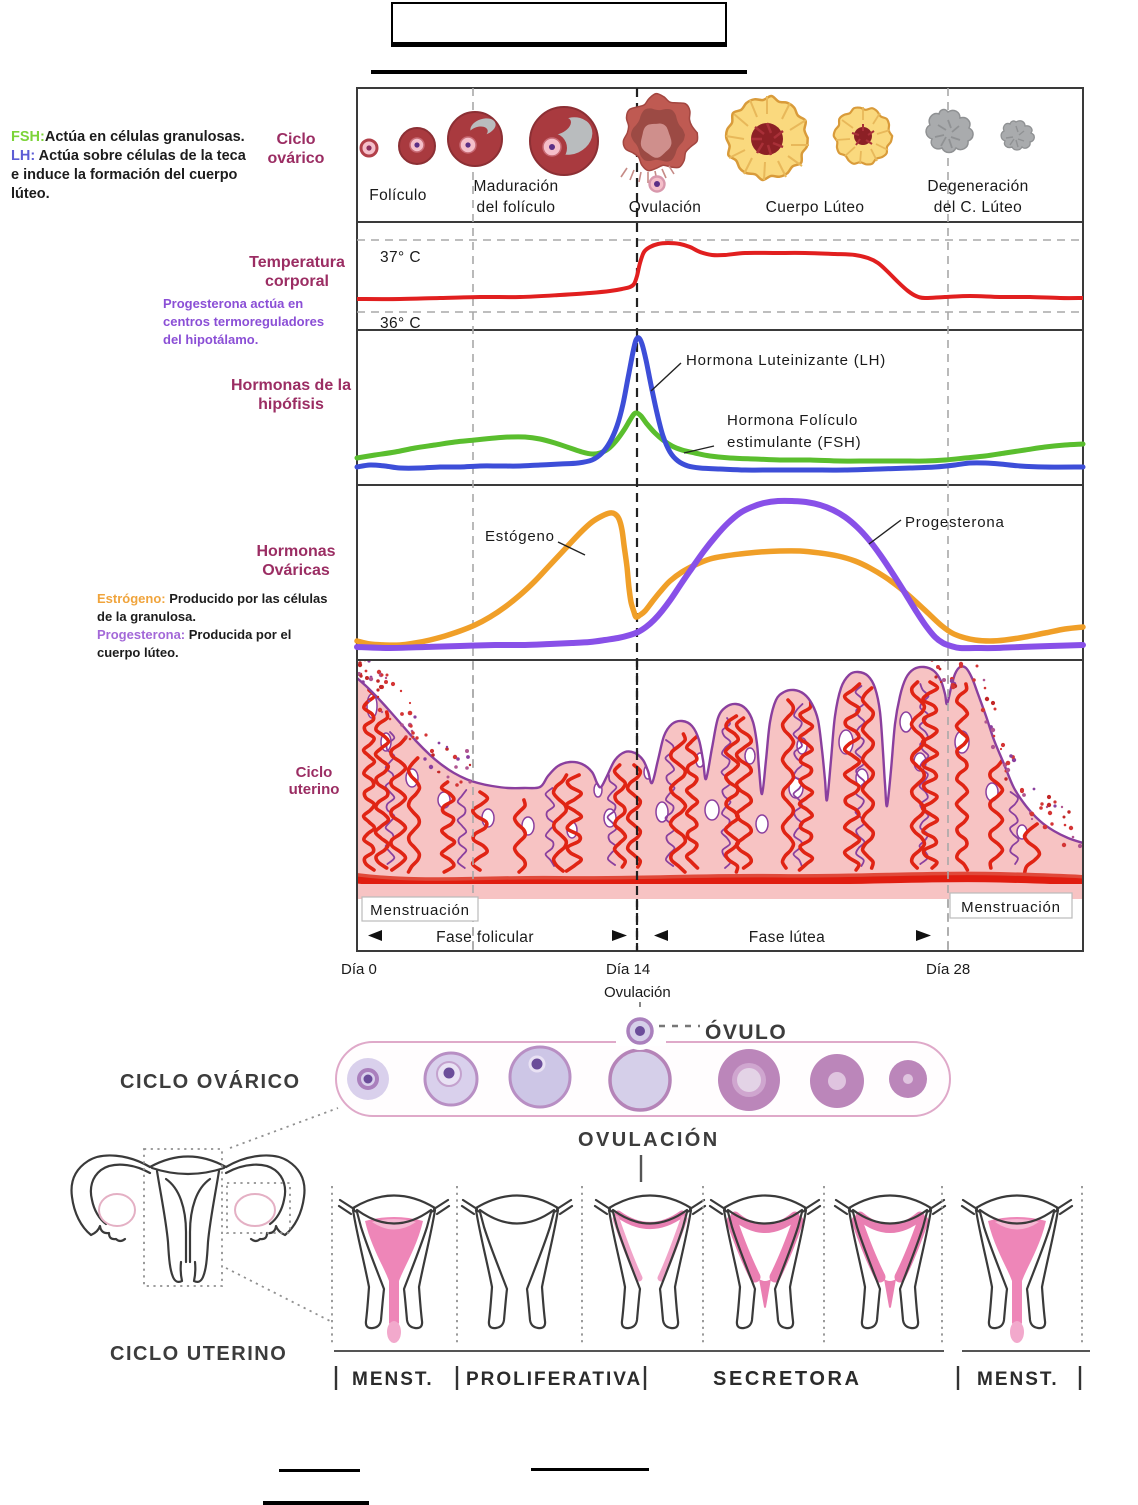 Image resolution: width=1138 pixels, height=1505 pixels. Describe the element at coordinates (485, 937) in the screenshot. I see `svg-text: Fase folicular` at that location.